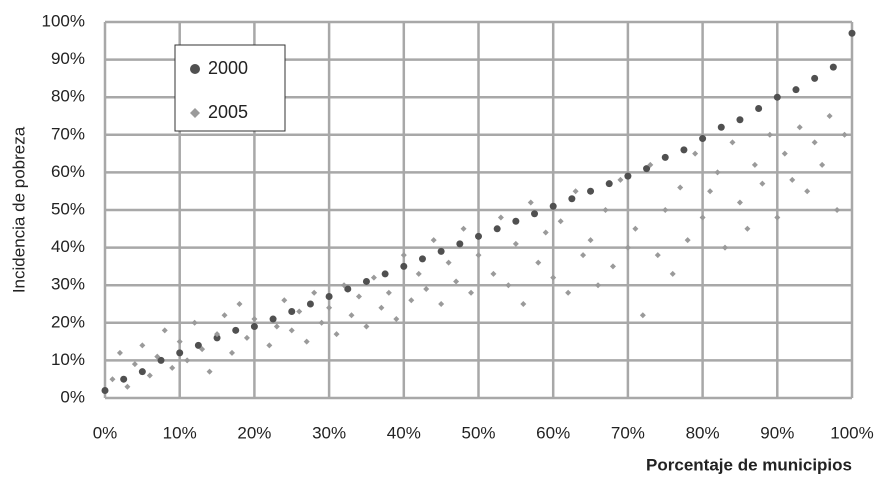  I want to click on y-tick-label: 90%, so click(68, 58).